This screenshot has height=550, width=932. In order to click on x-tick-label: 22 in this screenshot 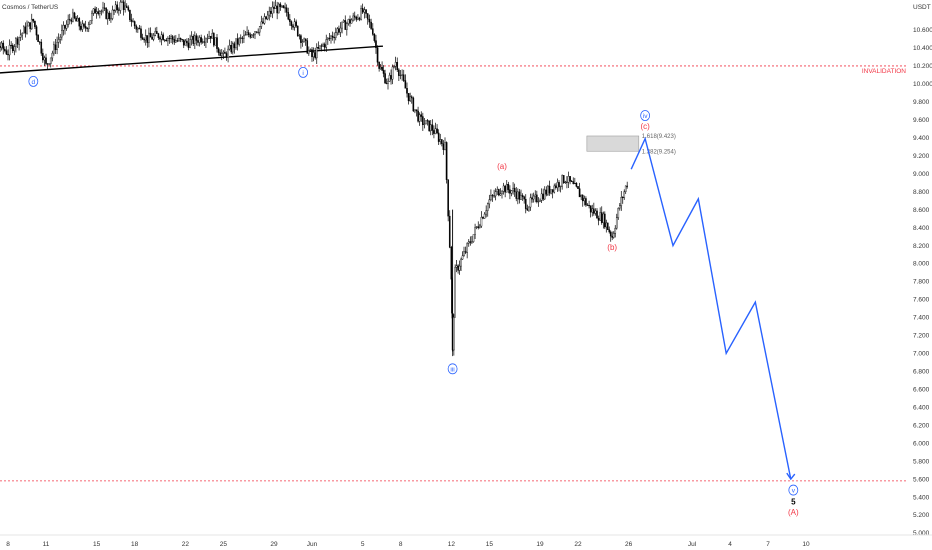, I will do `click(186, 544)`.